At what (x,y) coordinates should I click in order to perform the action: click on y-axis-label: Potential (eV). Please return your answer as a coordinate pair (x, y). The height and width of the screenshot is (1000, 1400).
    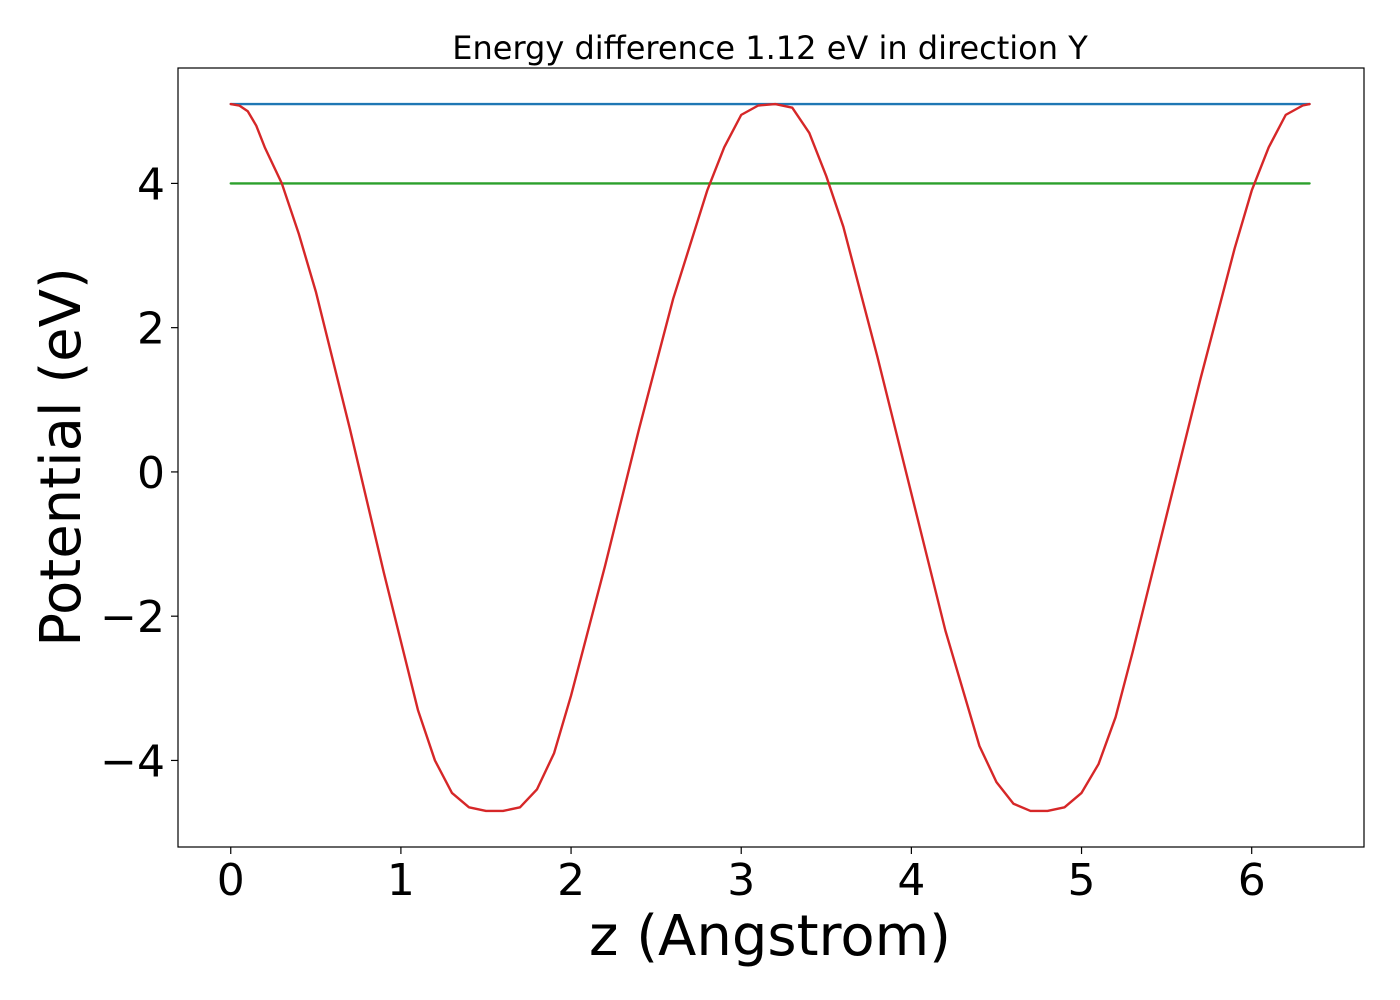
    Looking at the image, I should click on (61, 457).